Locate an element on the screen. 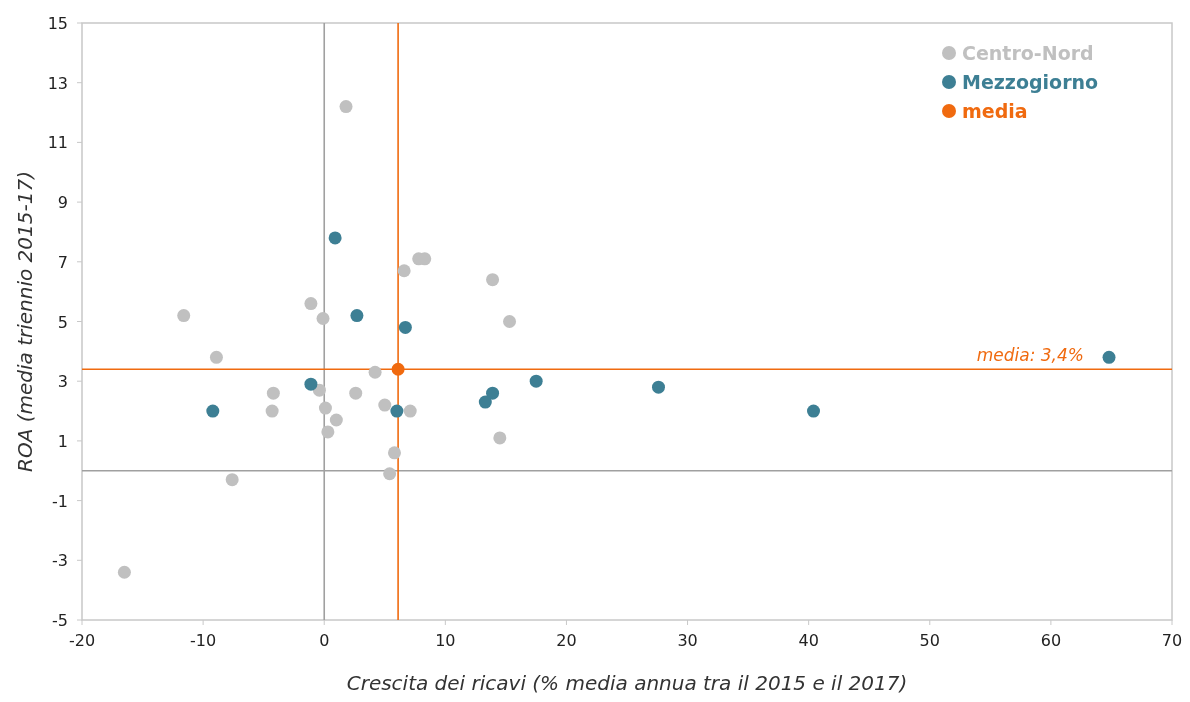  y-tick-label: 9 is located at coordinates (62, 203).